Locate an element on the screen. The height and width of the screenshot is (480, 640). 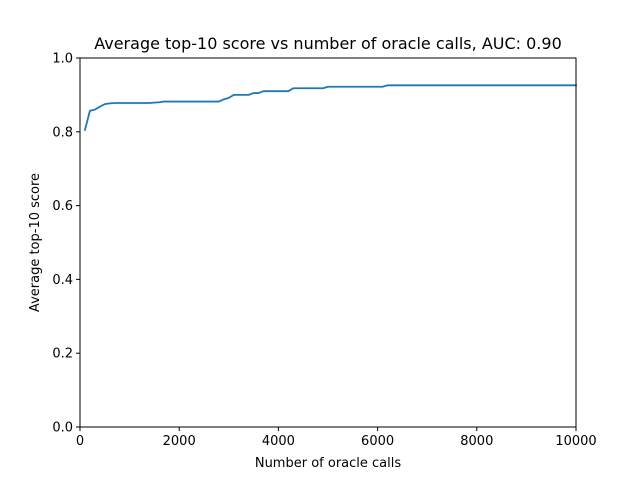
y-tick-label: 0.6 is located at coordinates (62, 206).